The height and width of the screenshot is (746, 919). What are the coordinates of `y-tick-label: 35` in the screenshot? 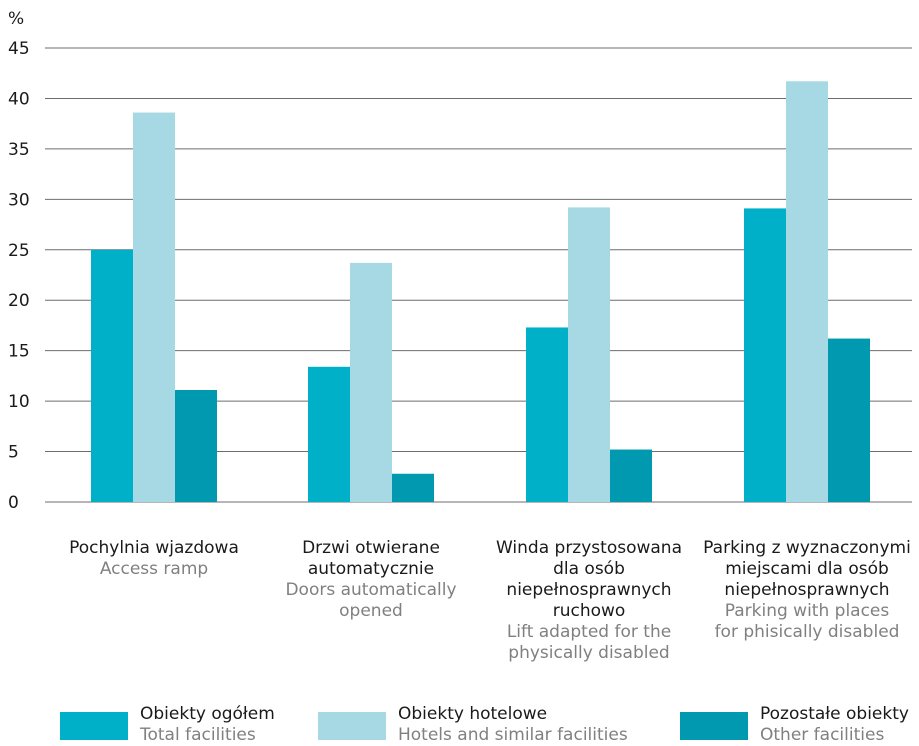 It's located at (19, 150).